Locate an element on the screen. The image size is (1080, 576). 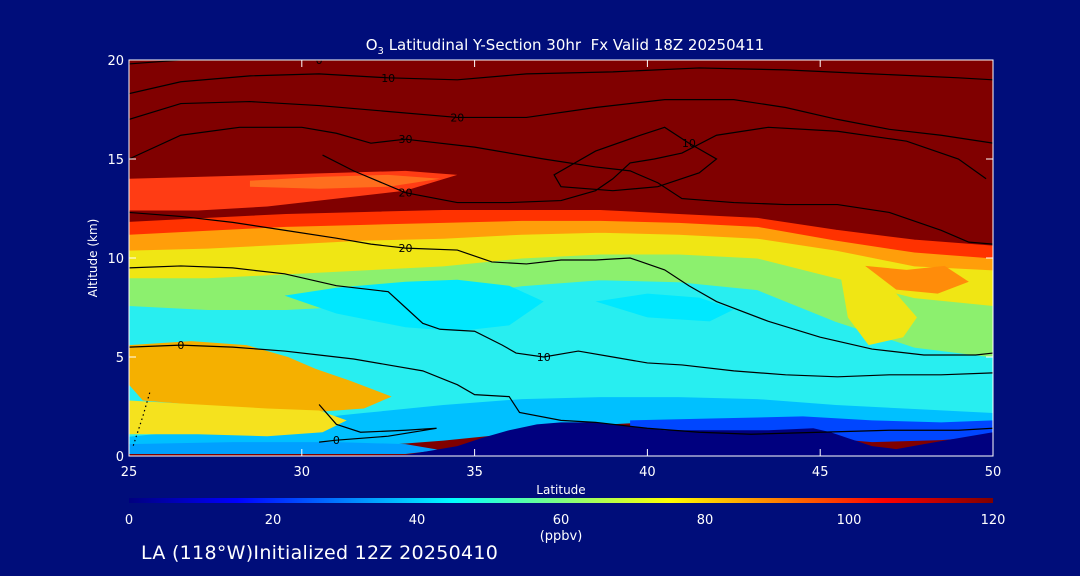
contour-label-7: 10 is located at coordinates (544, 357).